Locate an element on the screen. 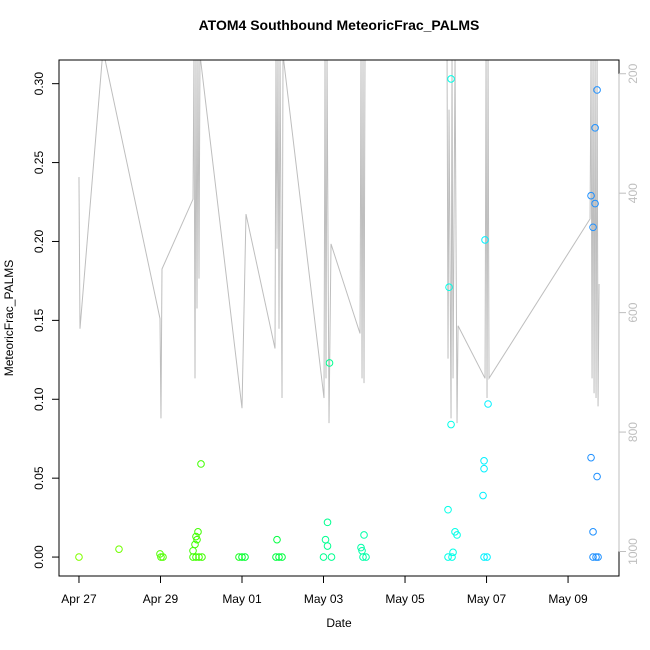 This screenshot has width=650, height=650. x-tick-label: May 03 is located at coordinates (324, 599).